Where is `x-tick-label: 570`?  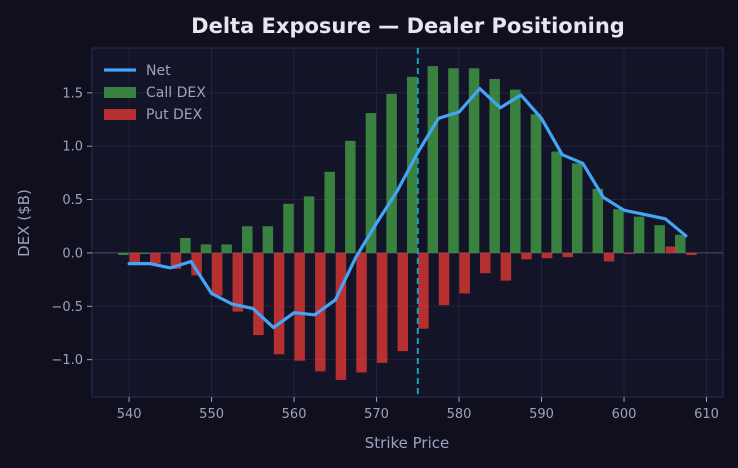
x-tick-label: 570 is located at coordinates (376, 414).